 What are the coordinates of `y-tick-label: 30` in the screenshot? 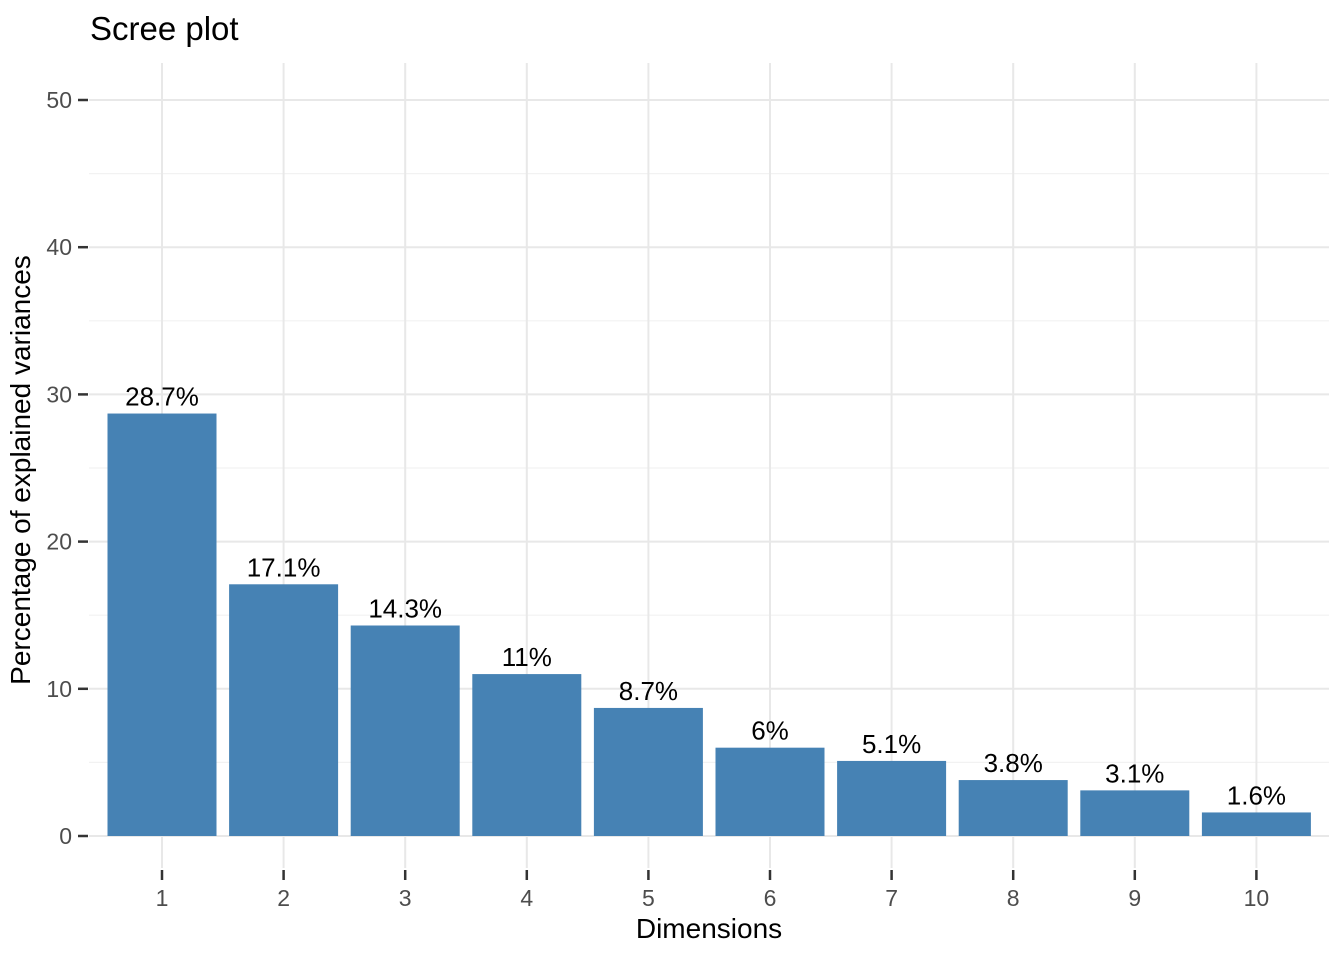 It's located at (59, 394).